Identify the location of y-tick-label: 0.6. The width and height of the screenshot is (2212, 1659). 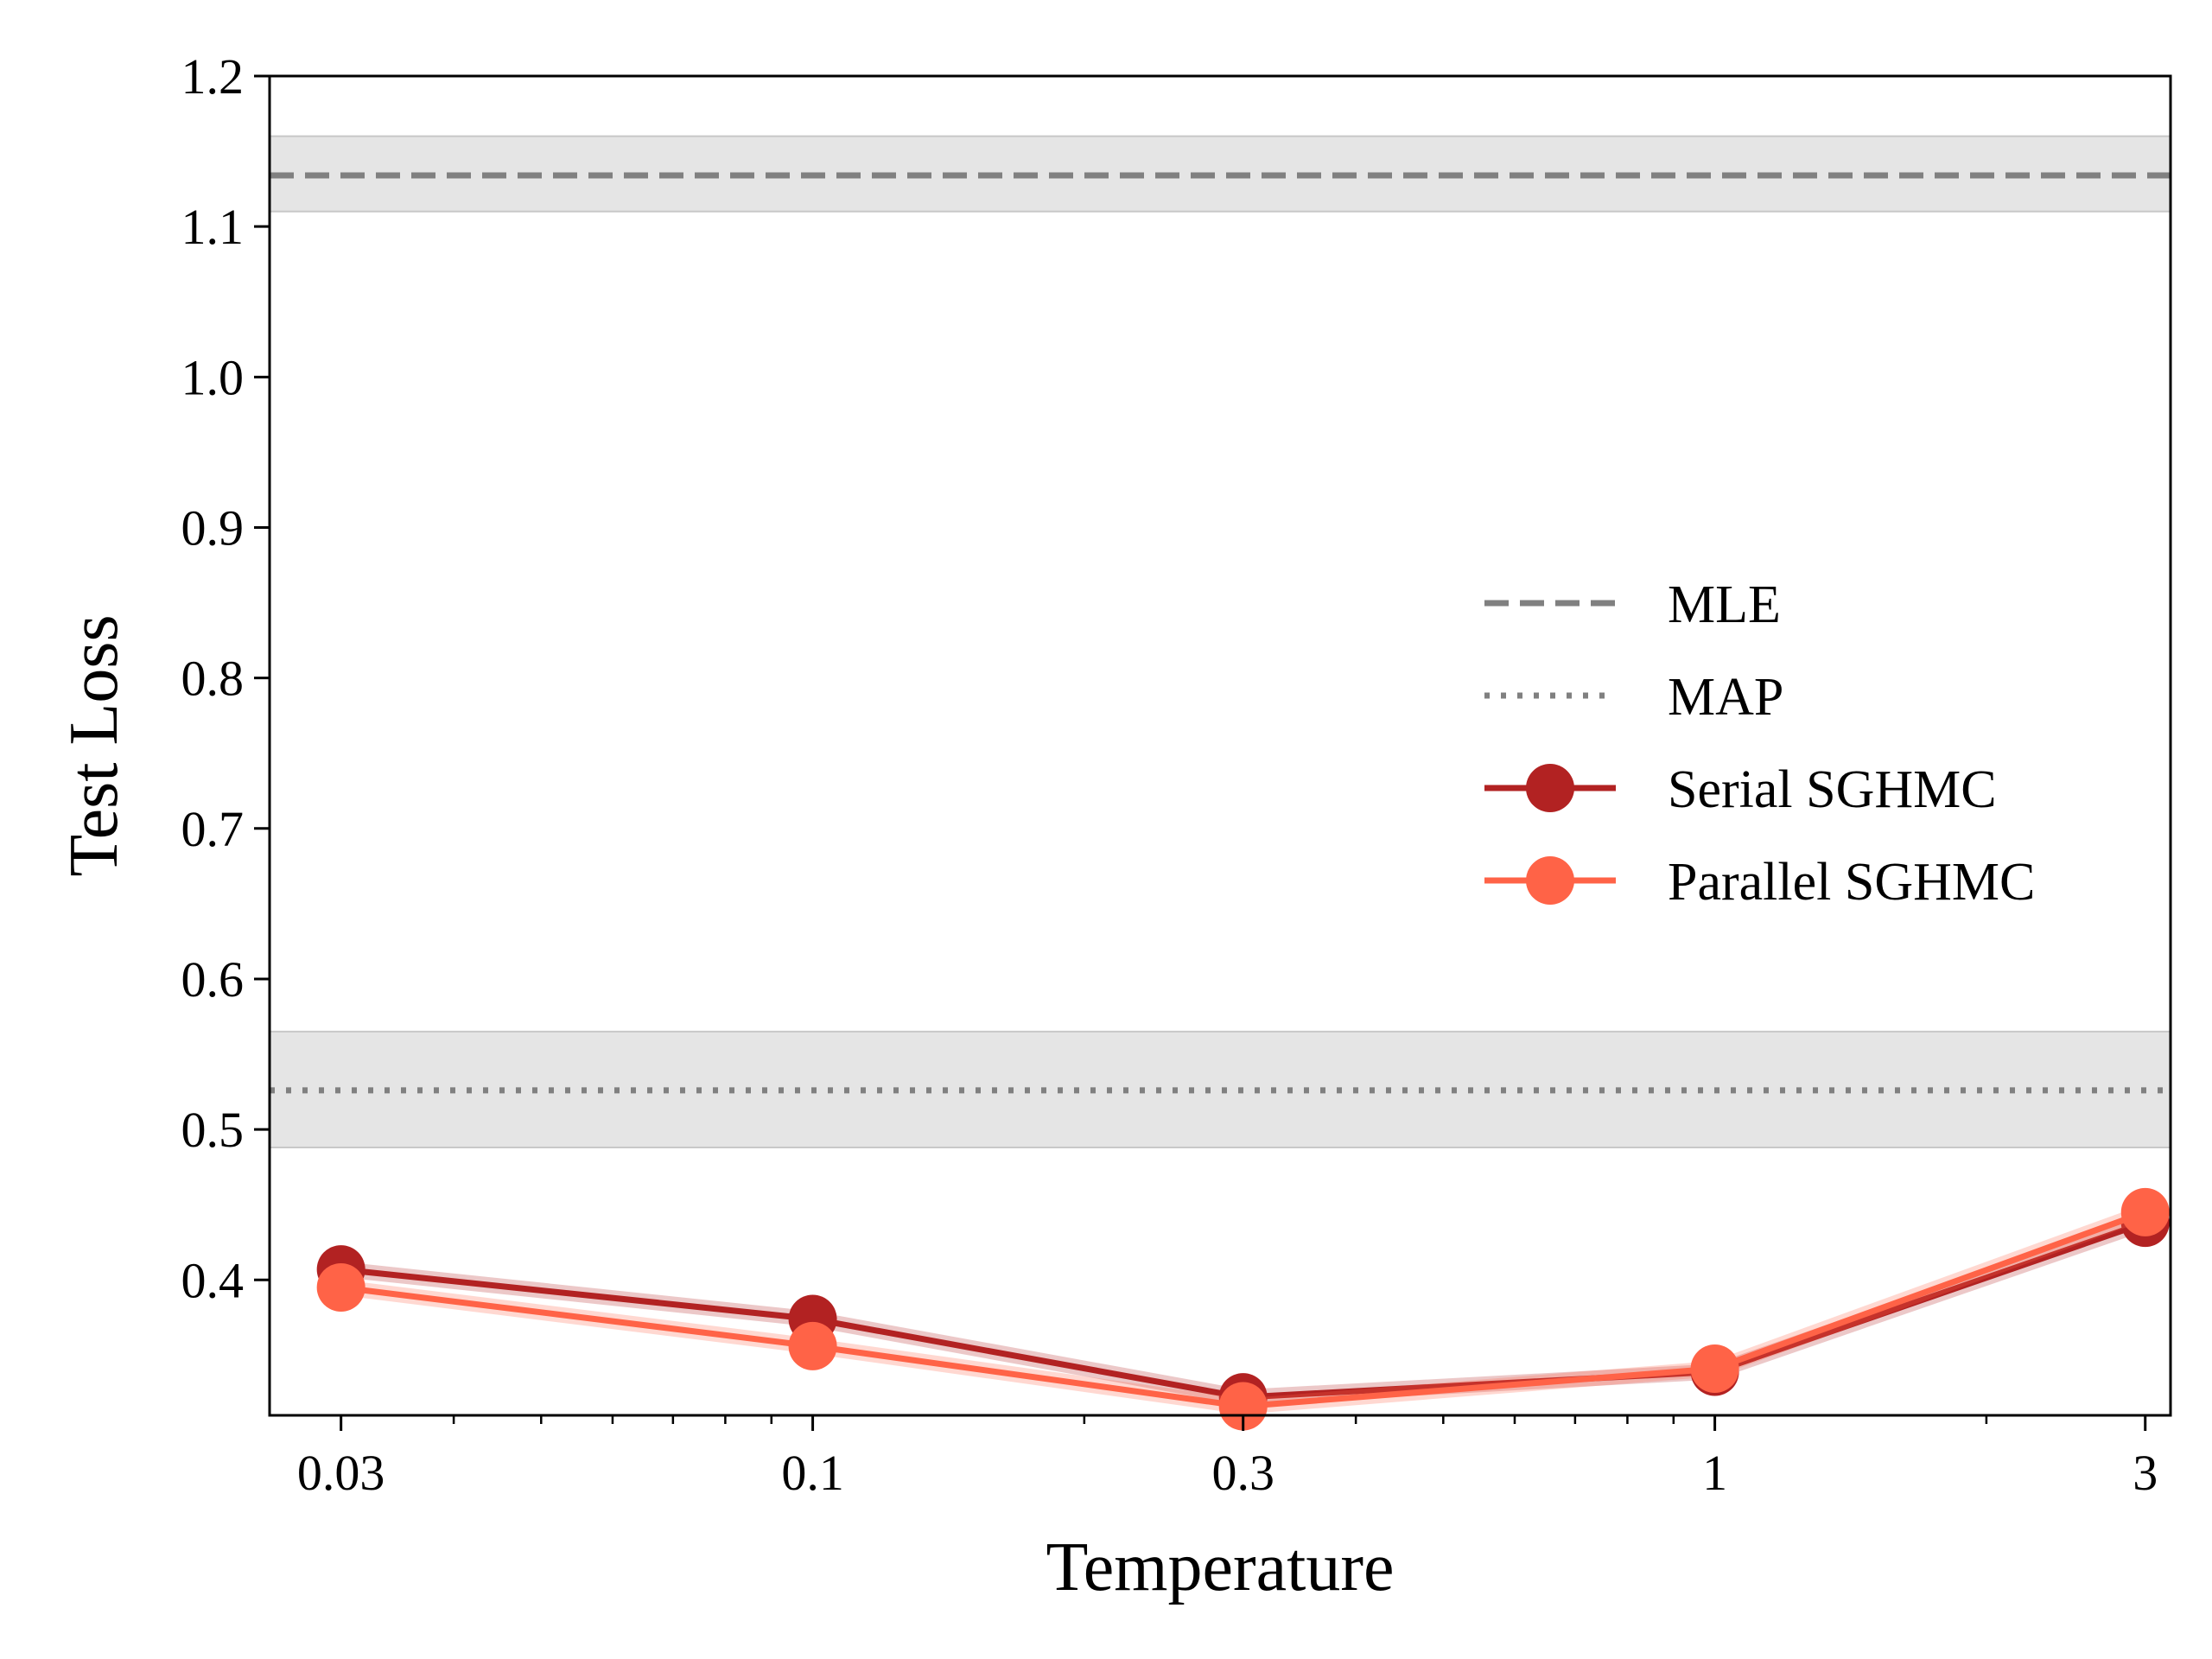
(213, 979).